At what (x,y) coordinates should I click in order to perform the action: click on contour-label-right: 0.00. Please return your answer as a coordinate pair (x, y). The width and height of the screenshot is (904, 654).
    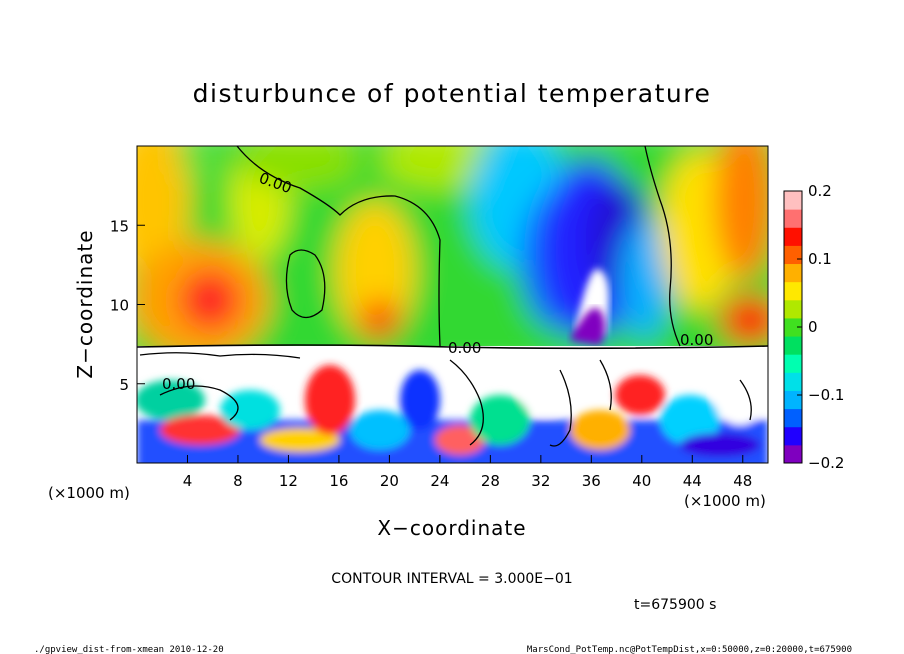
    Looking at the image, I should click on (696, 340).